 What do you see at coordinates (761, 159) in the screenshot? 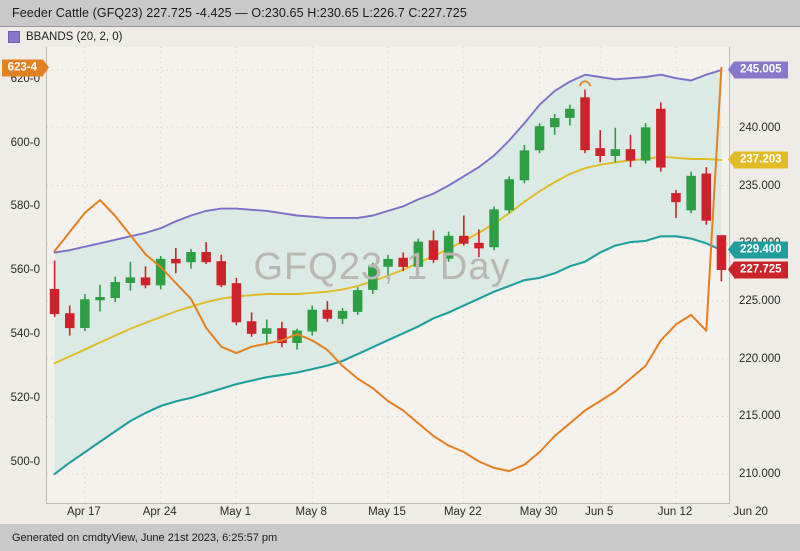
I see `price-tag-label: 237.203` at bounding box center [761, 159].